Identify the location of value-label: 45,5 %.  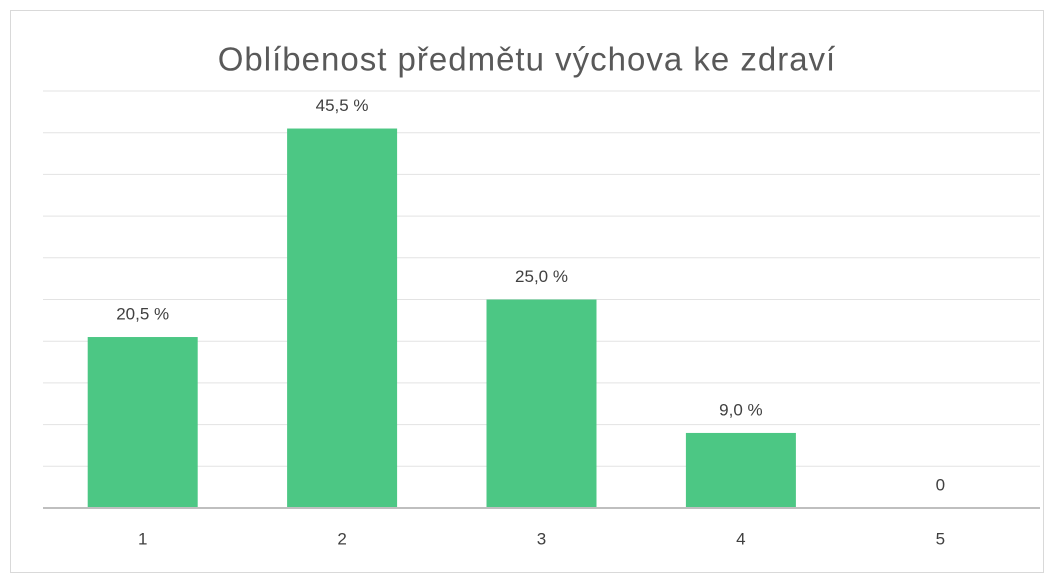
(342, 105).